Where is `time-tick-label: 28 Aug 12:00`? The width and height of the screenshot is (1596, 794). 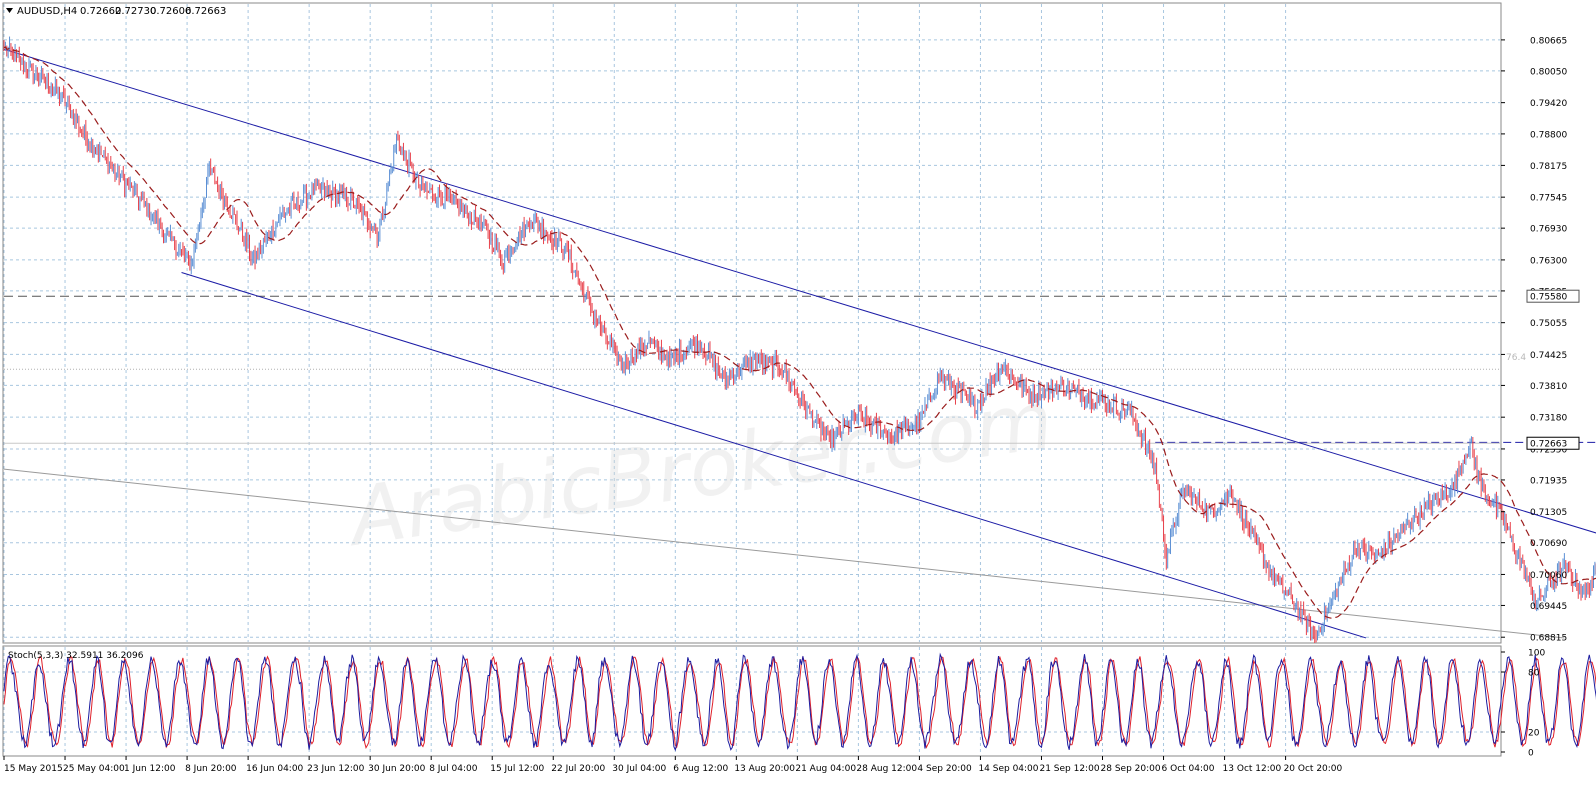 time-tick-label: 28 Aug 12:00 is located at coordinates (886, 769).